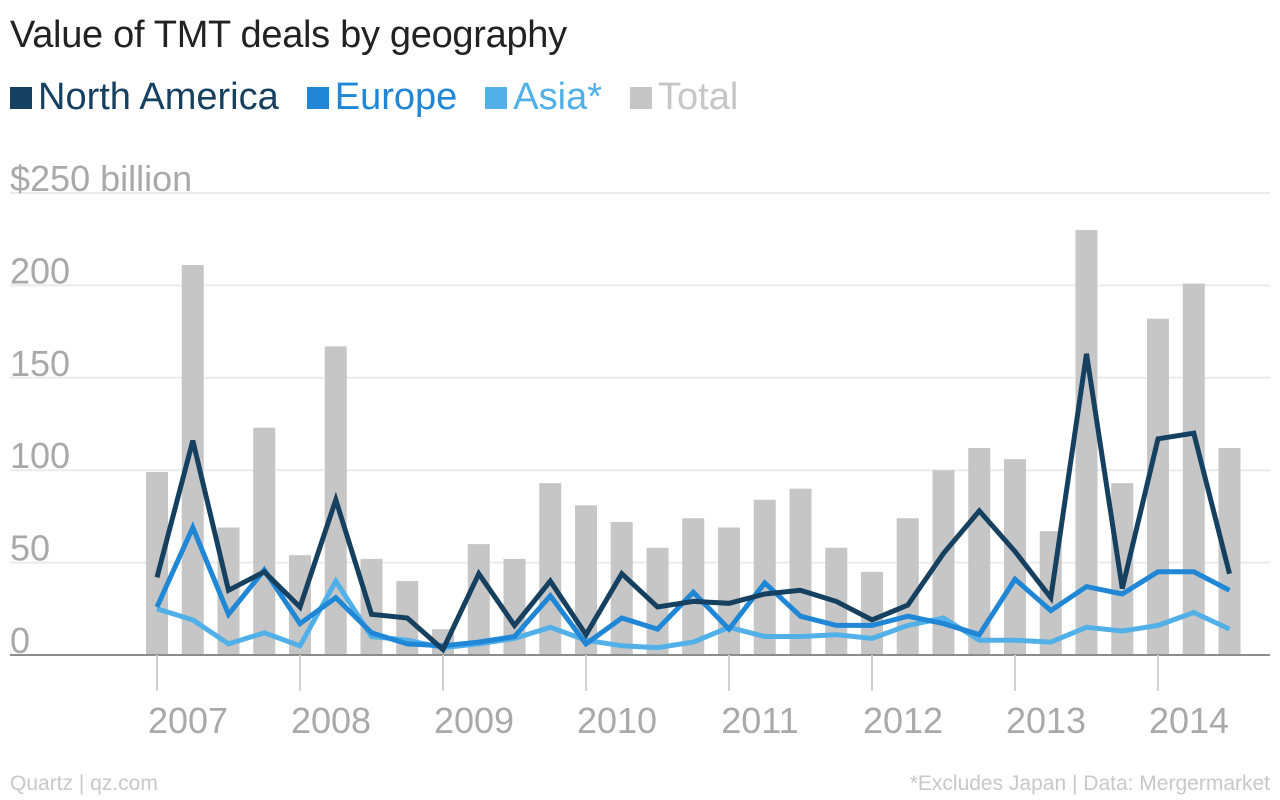  Describe the element at coordinates (158, 97) in the screenshot. I see `legend-label-north-america: North America` at that location.